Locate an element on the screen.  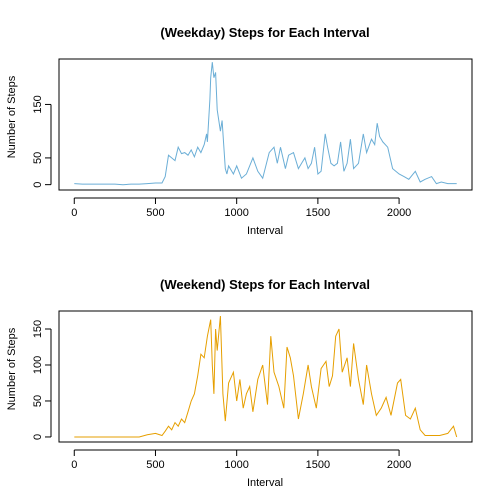
weekday-y-tick-label: 150 is located at coordinates (38, 104).